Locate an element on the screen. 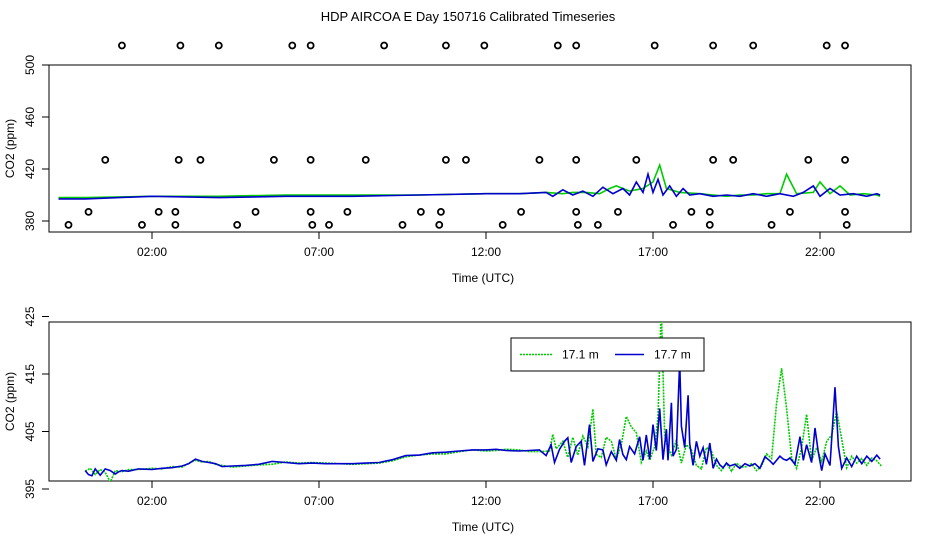 Image resolution: width=936 pixels, height=540 pixels. bottom-y-axis-label: CO2 (ppm) is located at coordinates (10, 401).